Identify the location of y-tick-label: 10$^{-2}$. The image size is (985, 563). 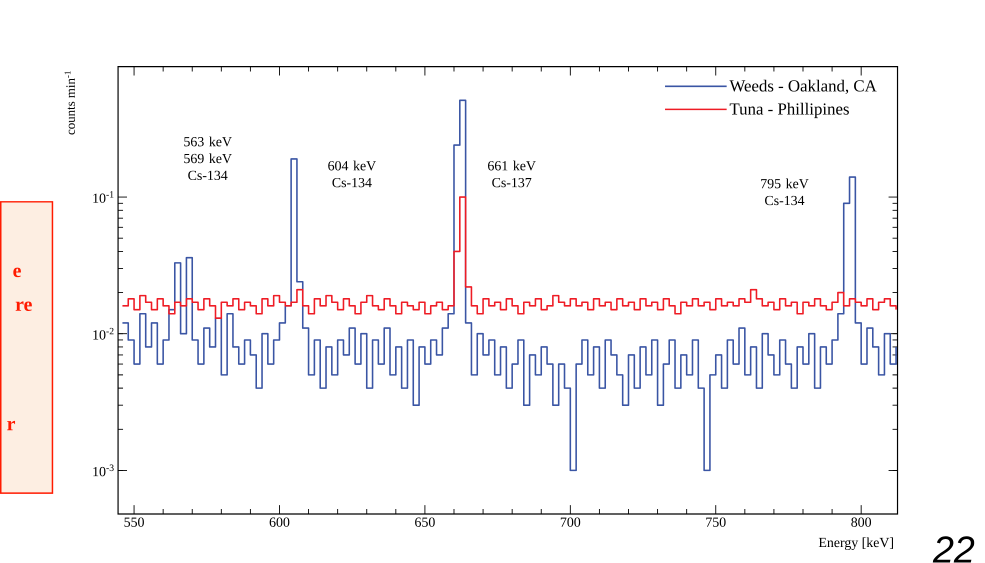
(103, 334).